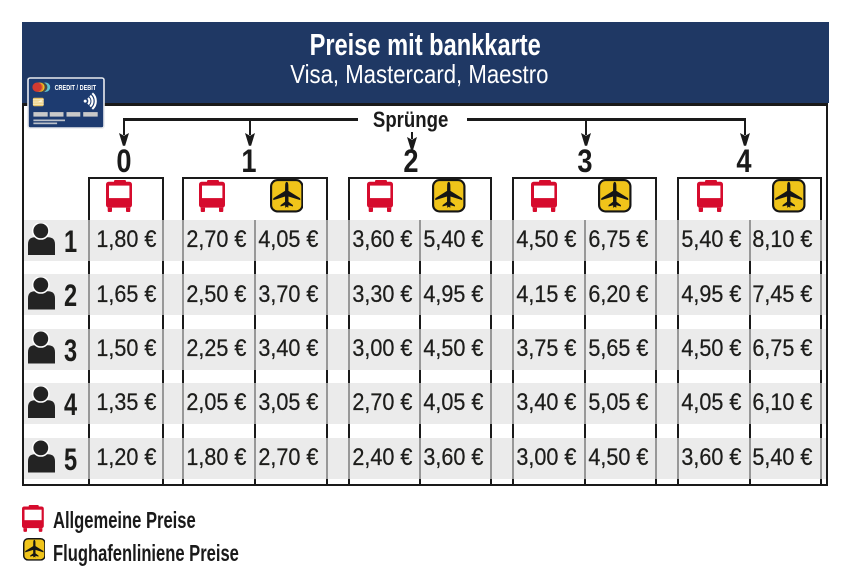 This screenshot has width=851, height=588. What do you see at coordinates (75, 87) in the screenshot?
I see `svg-text: CREDIT / DEBIT` at bounding box center [75, 87].